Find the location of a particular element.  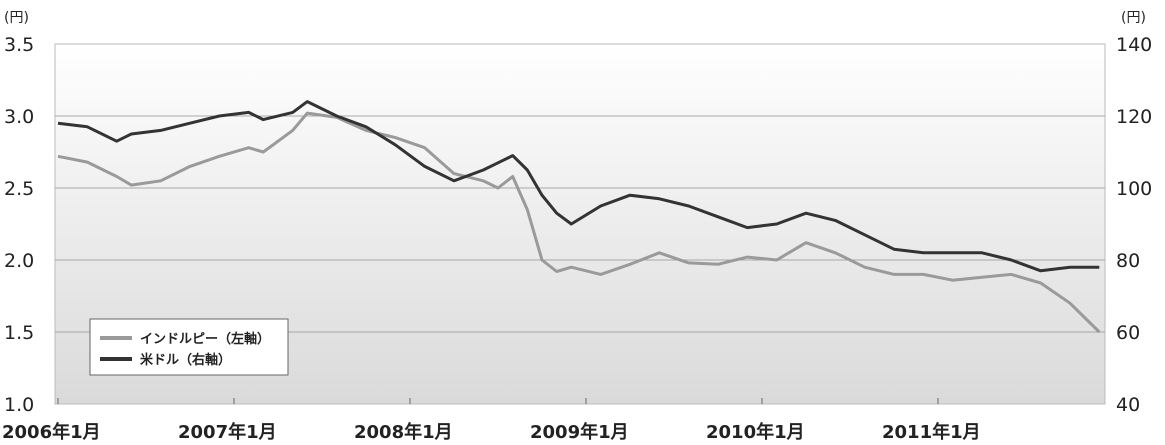

x-tick-label: 2011年1月 is located at coordinates (931, 432).